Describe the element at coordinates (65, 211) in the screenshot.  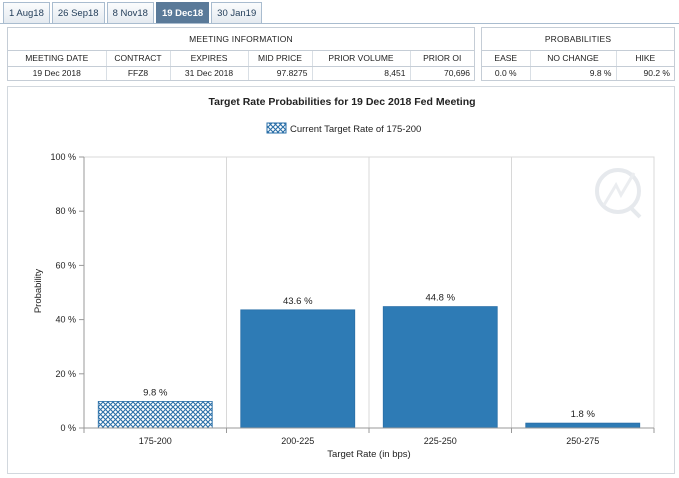
I see `y-tick-label: 80 %` at that location.